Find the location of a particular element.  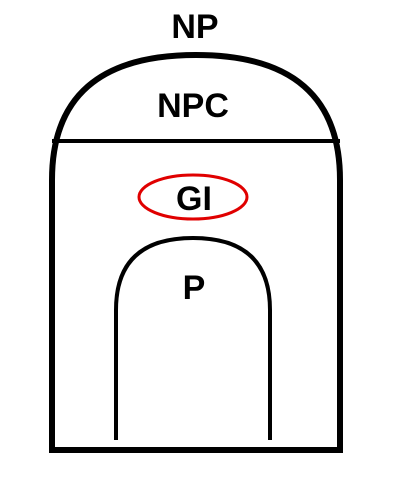

label-gi: GI is located at coordinates (194, 199).